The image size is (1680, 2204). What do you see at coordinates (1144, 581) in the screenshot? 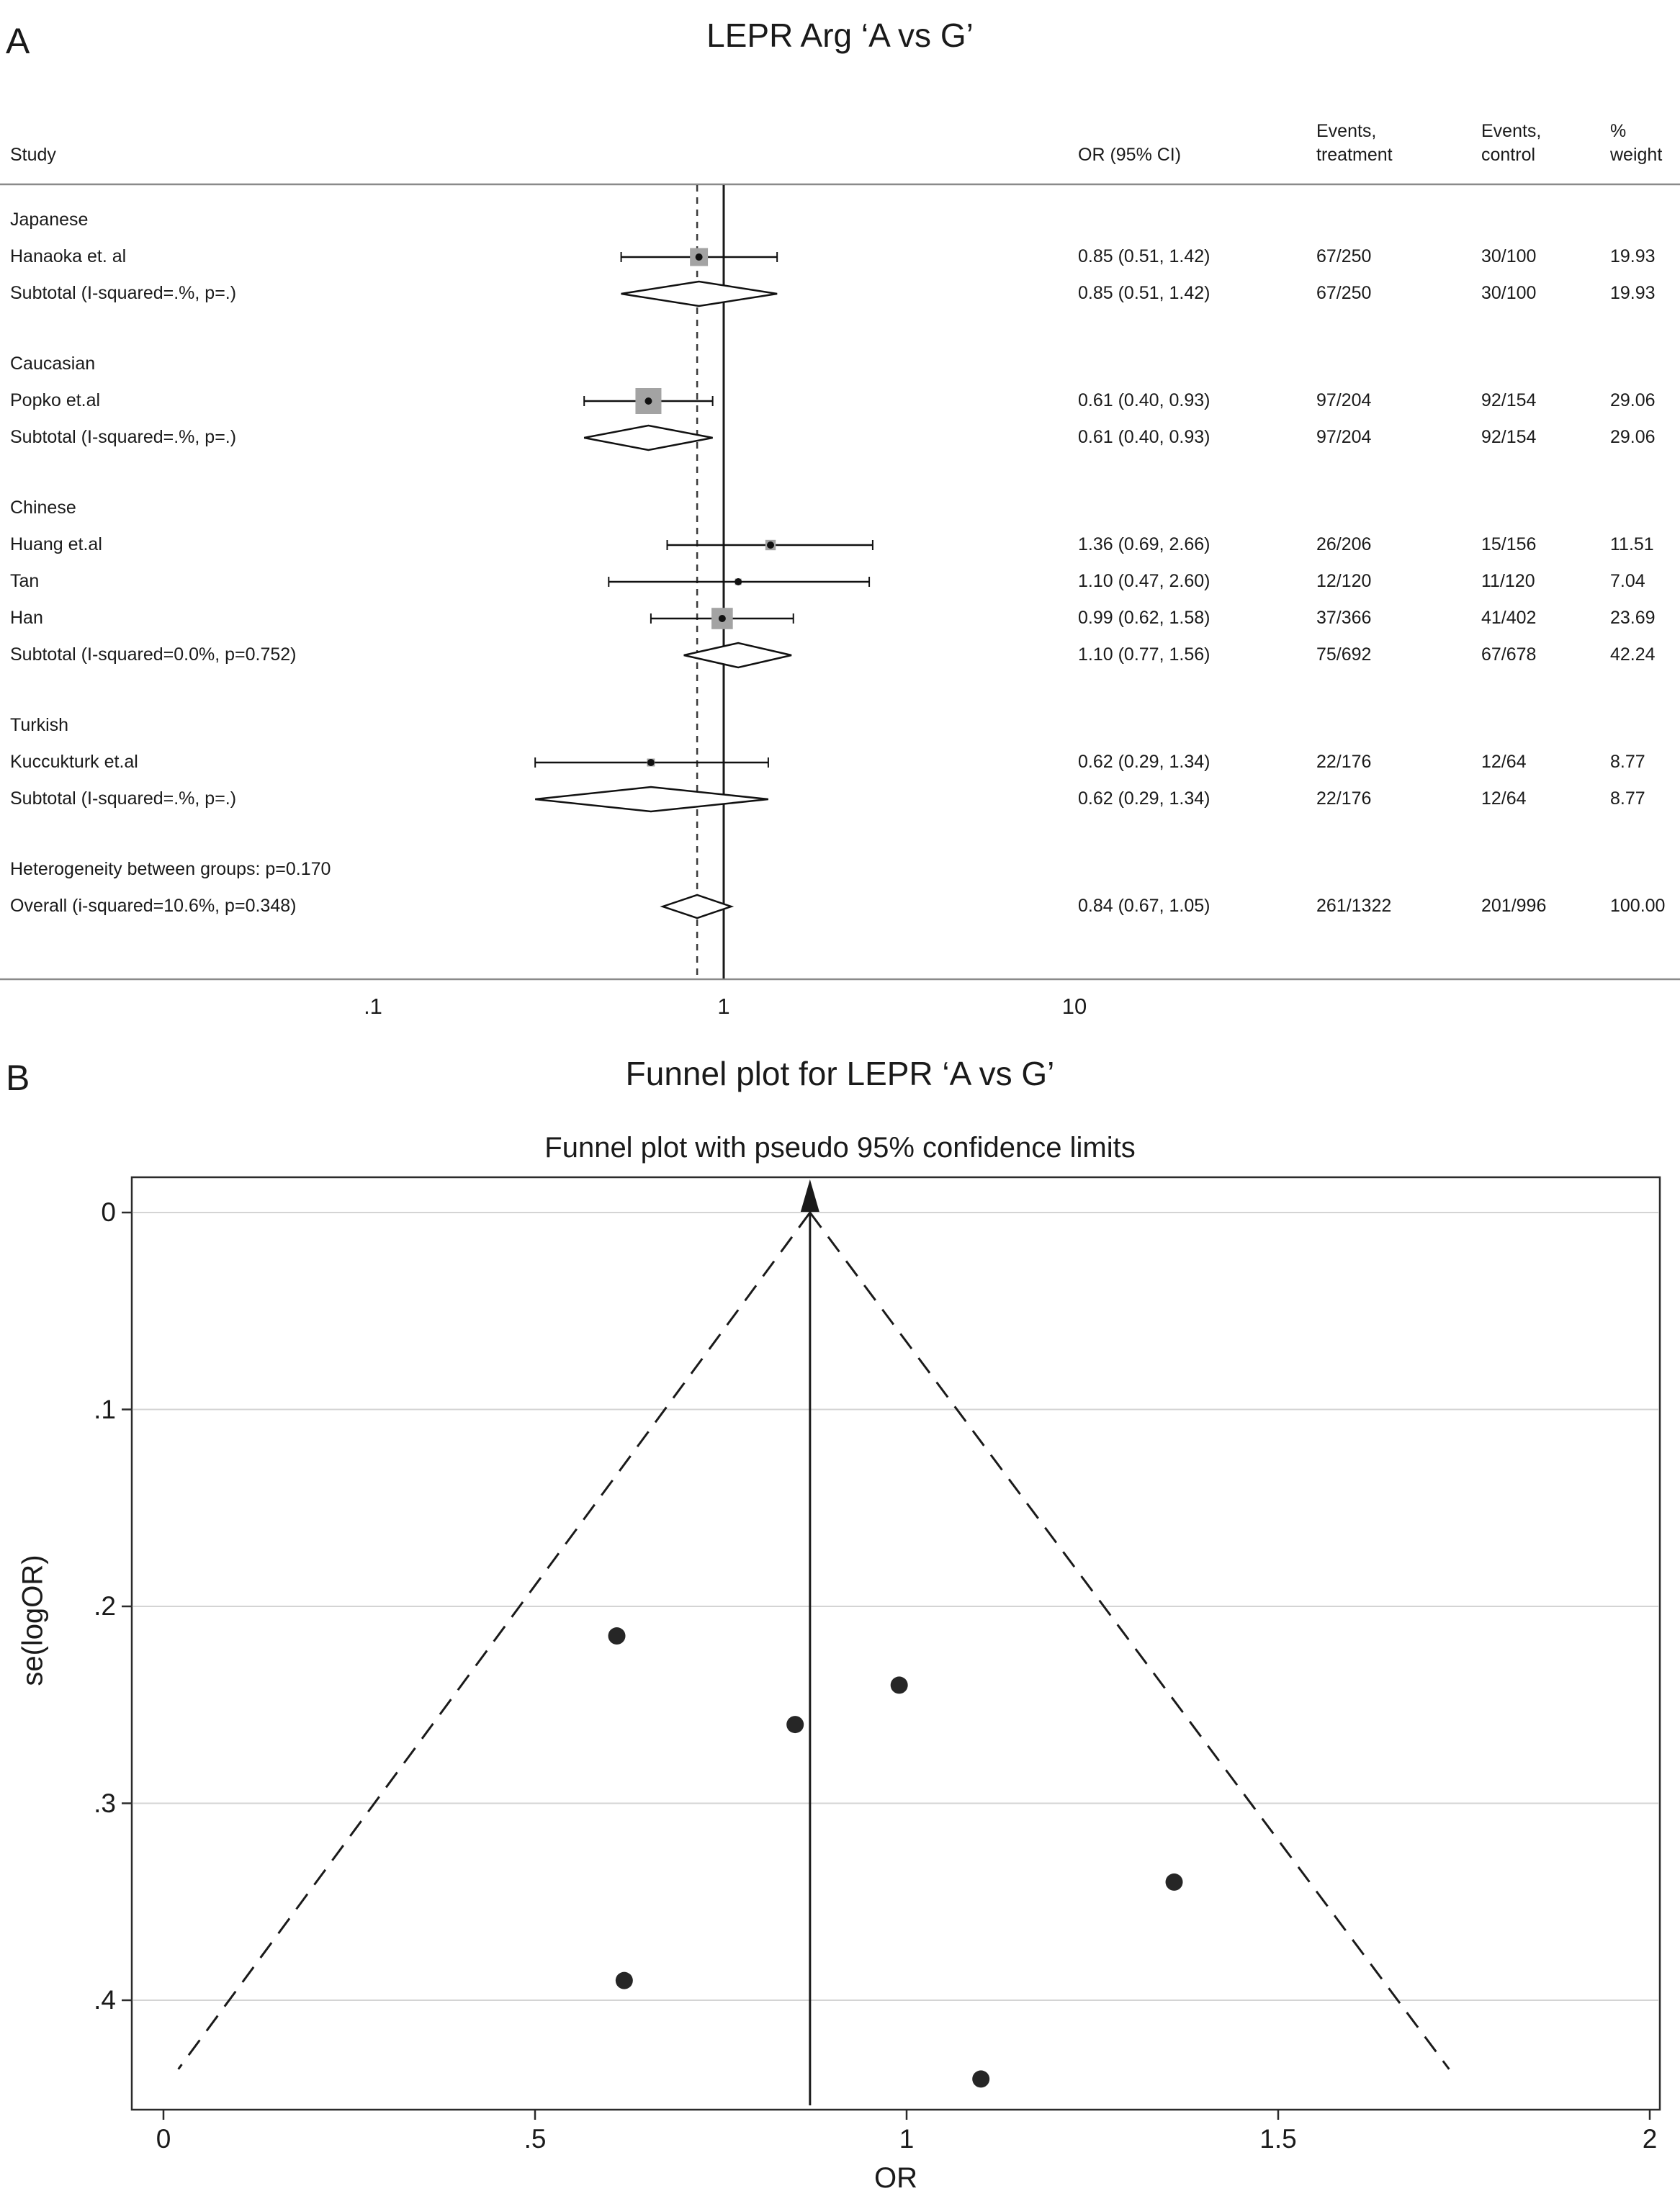
I see `or-ci-cell: 1.10 (0.47, 2.60)` at bounding box center [1144, 581].